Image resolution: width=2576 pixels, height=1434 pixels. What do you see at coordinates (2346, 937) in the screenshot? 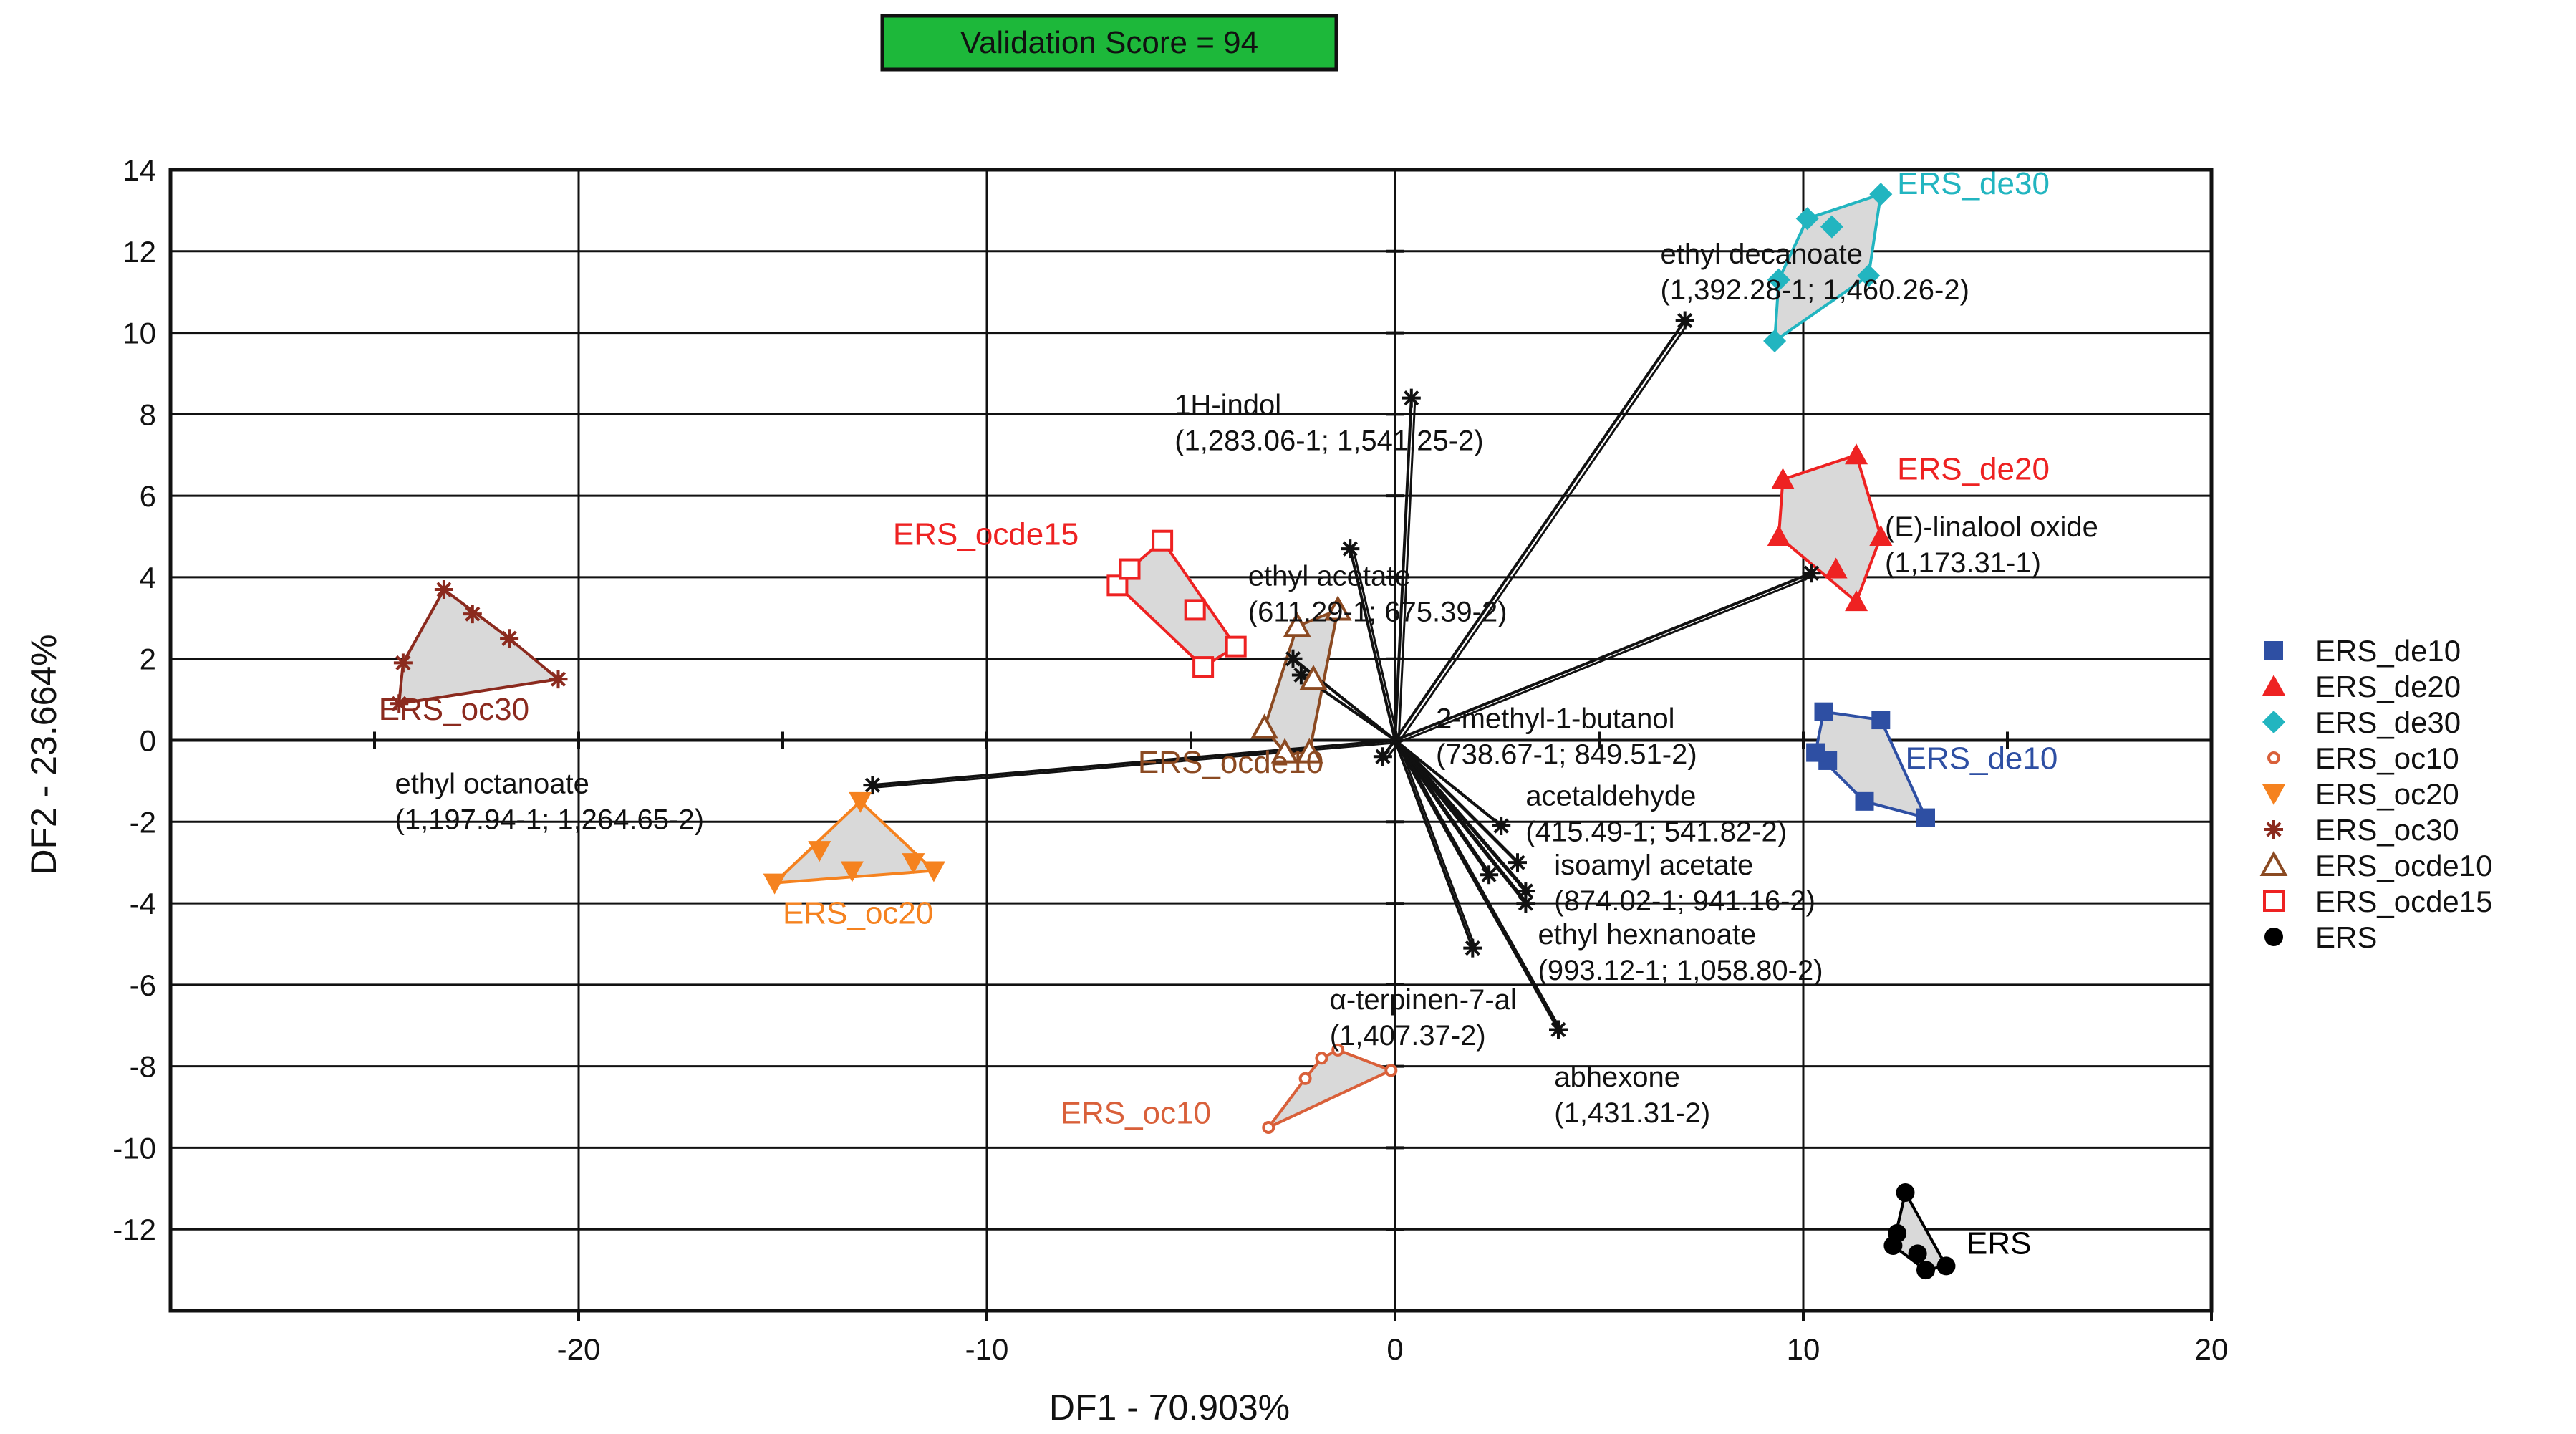
I see `legend-label: ERS` at bounding box center [2346, 937].